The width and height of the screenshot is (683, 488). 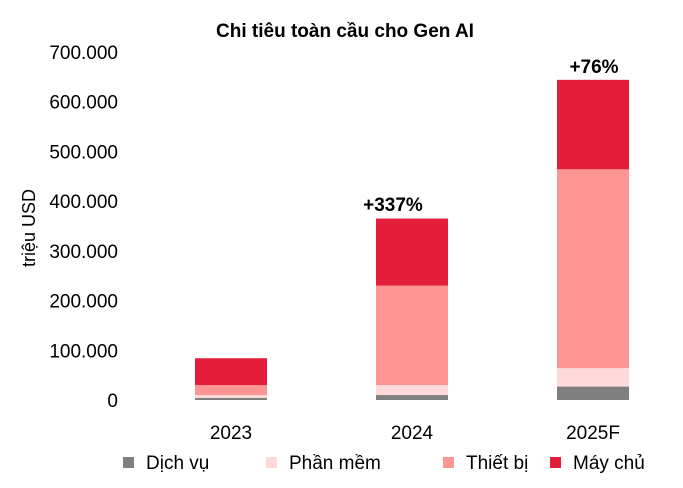 I want to click on y-tick-label: 200.000, so click(x=83, y=302).